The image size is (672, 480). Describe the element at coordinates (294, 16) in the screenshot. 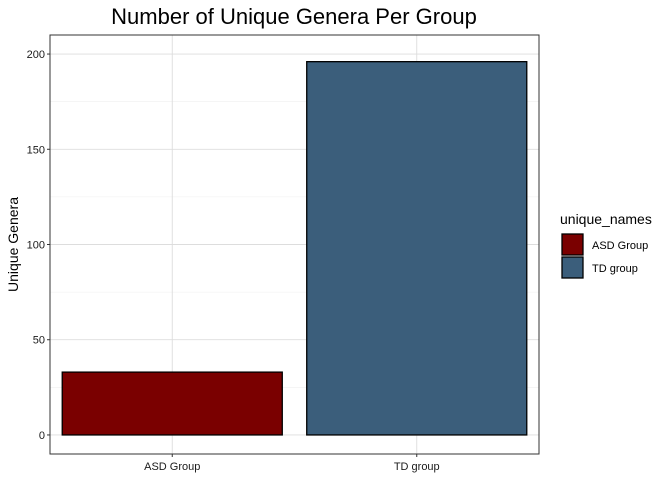

I see `chart-title: Number of Unique Genera Per Group` at that location.